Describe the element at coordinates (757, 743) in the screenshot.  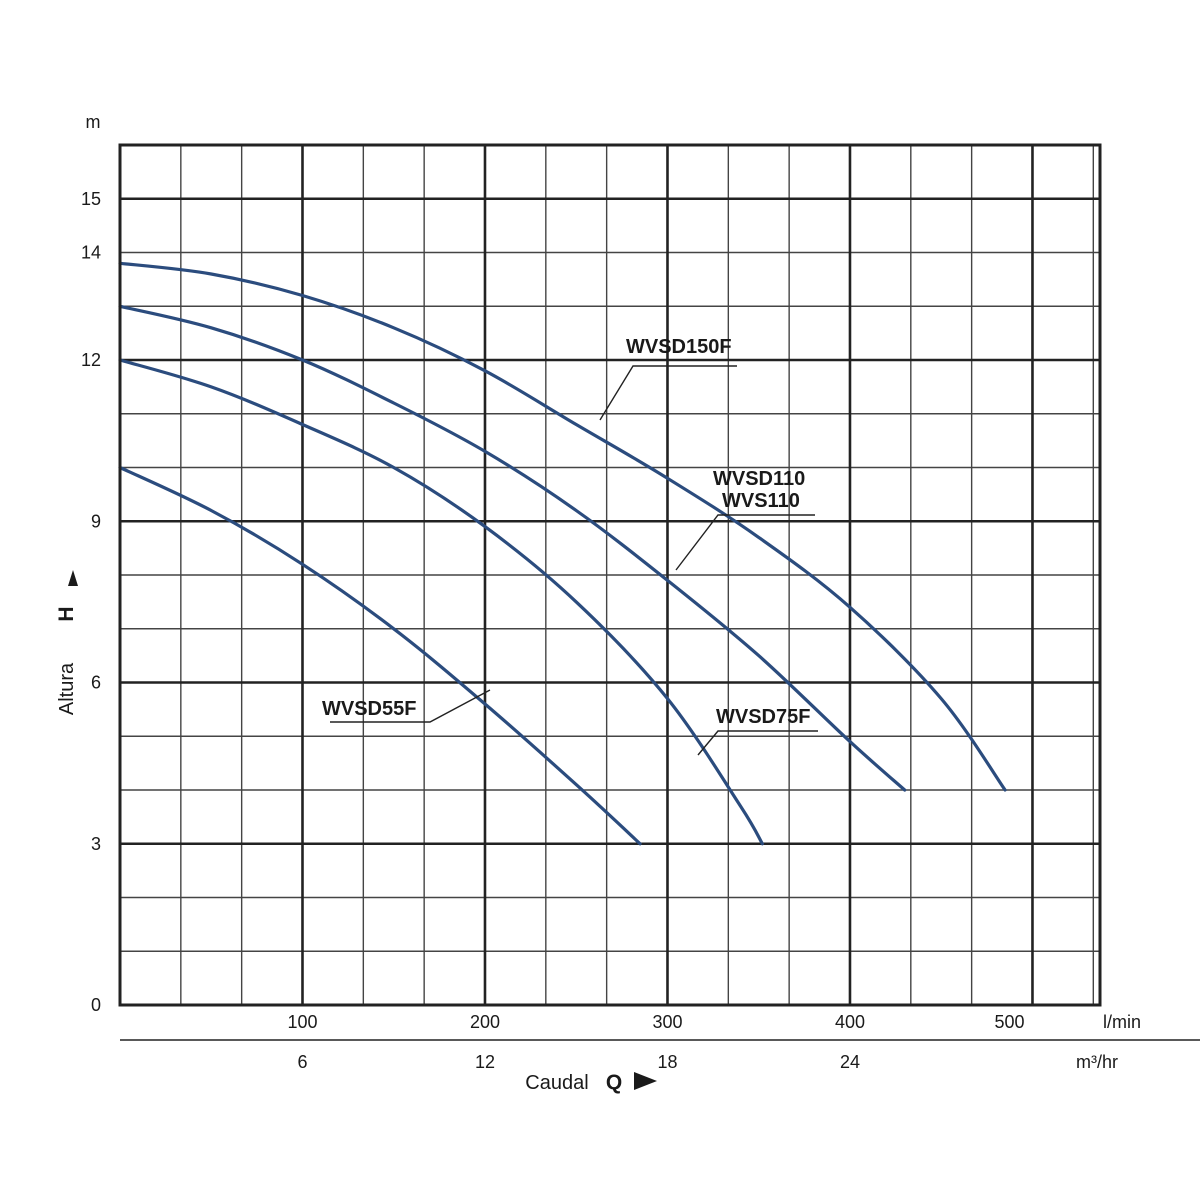
I see `leader-wvsd75f` at that location.